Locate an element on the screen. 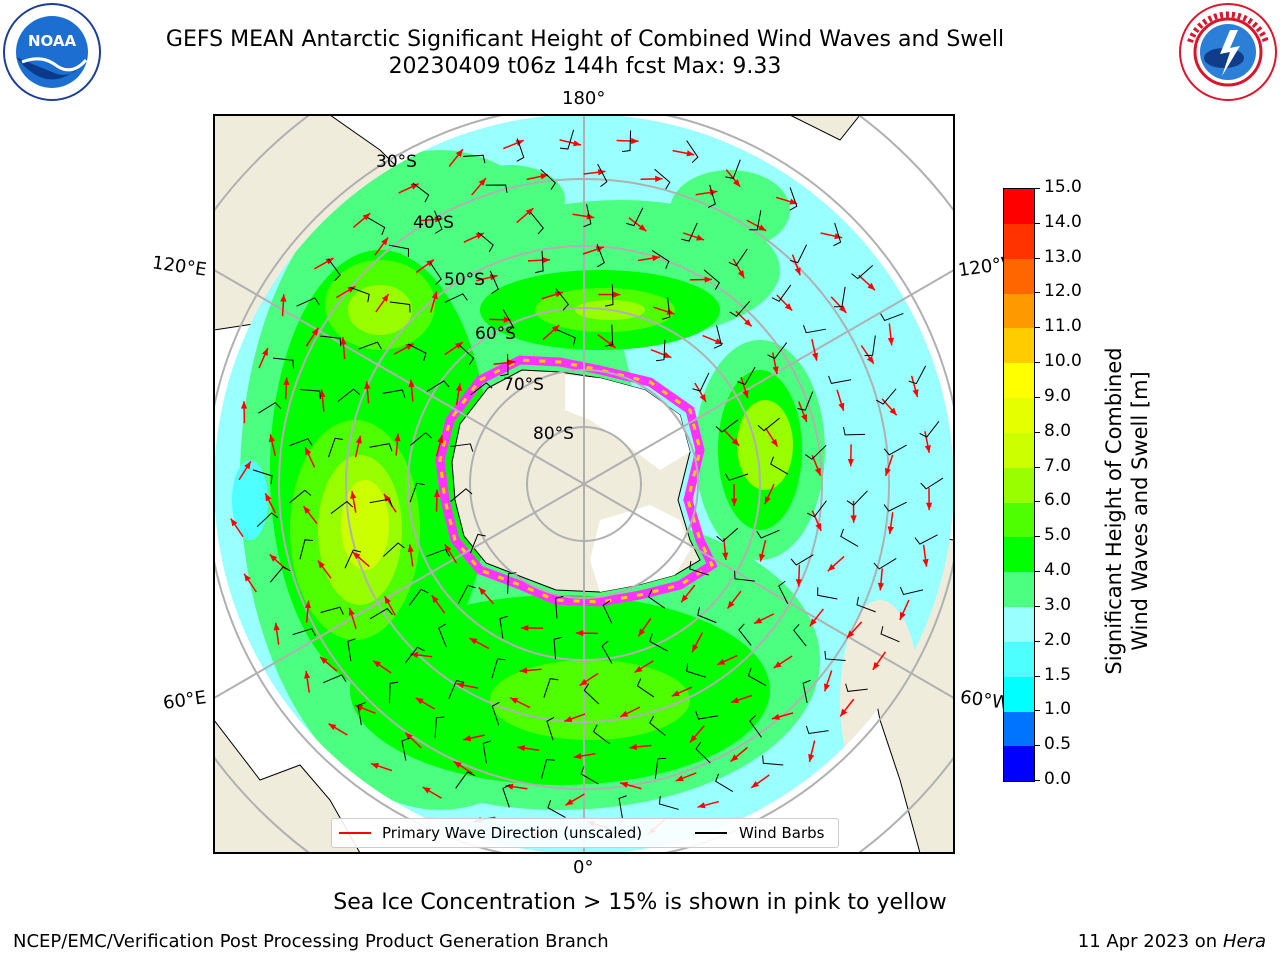 The width and height of the screenshot is (1280, 960). colorbar-tick-label: 3.0 is located at coordinates (1058, 604).